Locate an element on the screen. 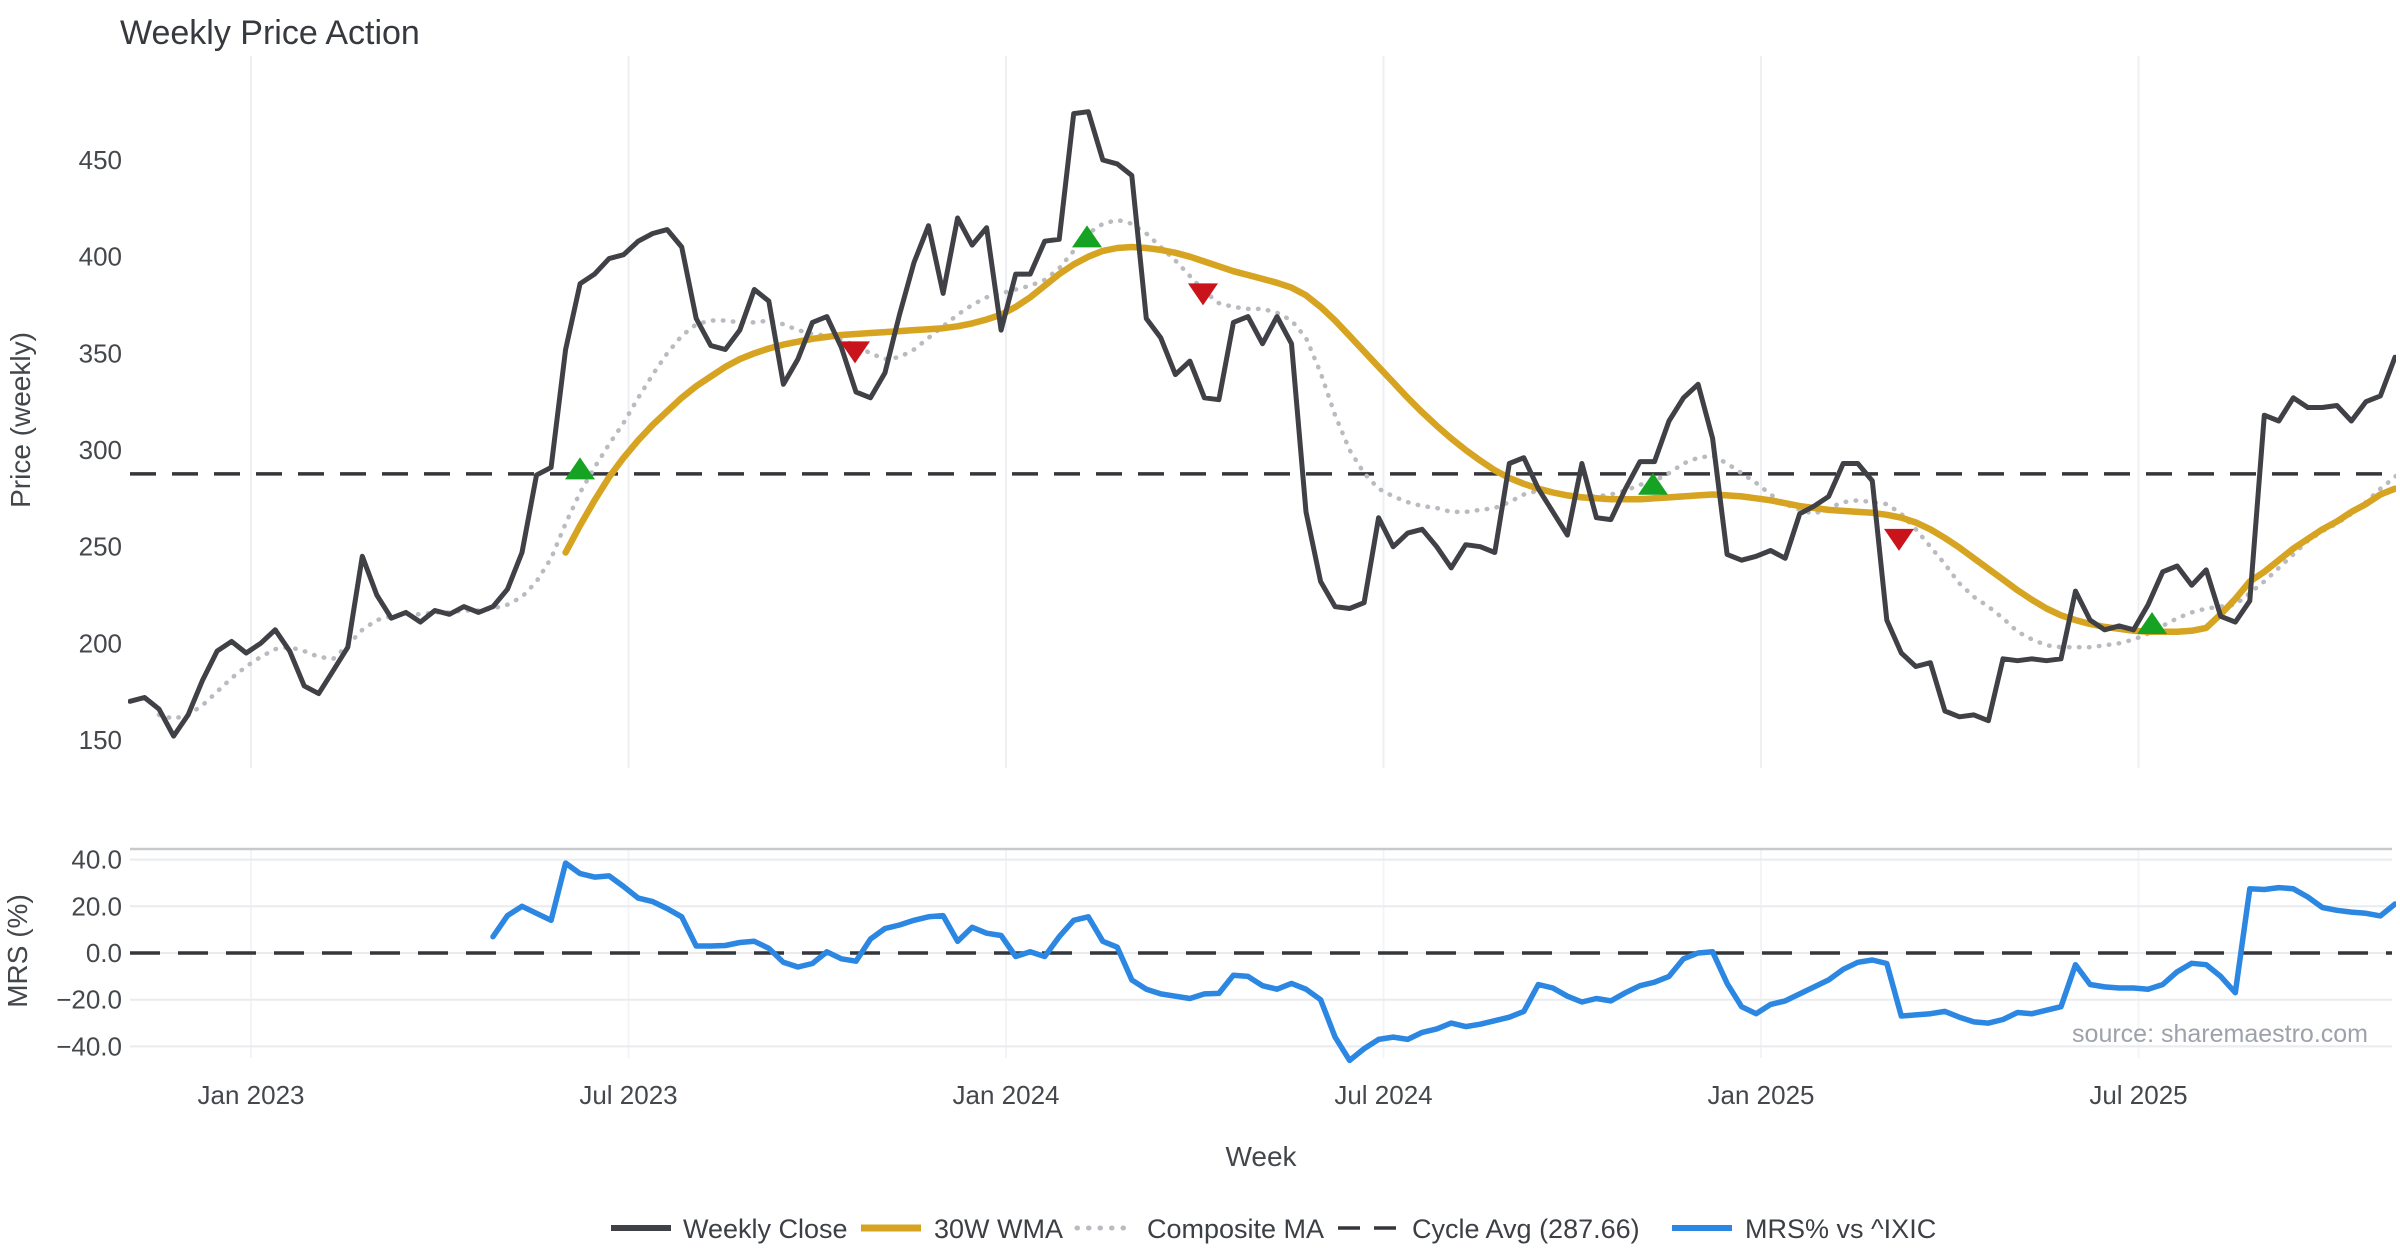 Image resolution: width=2400 pixels, height=1260 pixels. price-tick-label: 300 is located at coordinates (100, 450).